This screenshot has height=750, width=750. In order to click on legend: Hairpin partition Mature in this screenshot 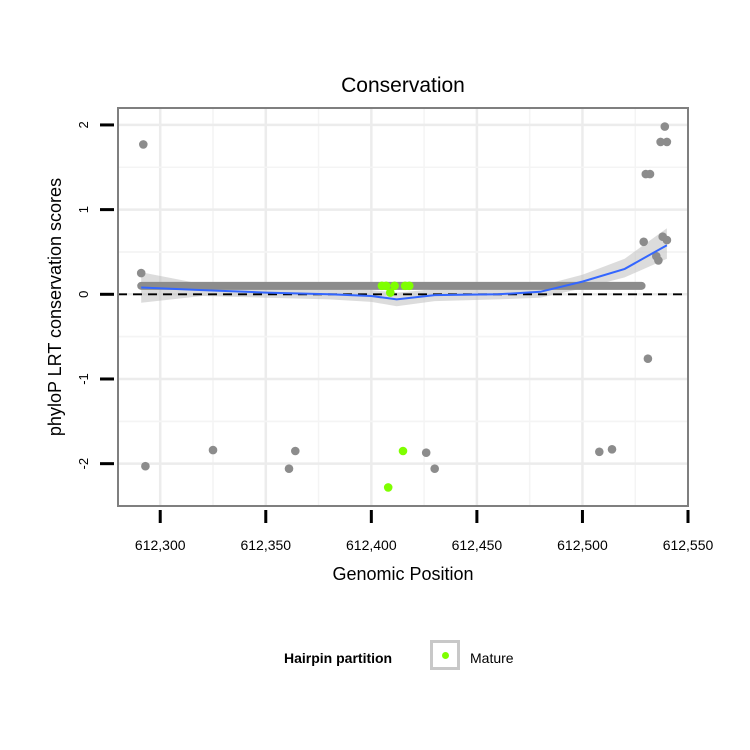, I will do `click(375, 658)`.